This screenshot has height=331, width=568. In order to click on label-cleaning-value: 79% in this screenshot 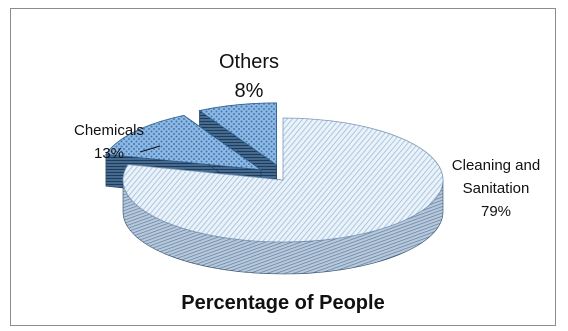, I will do `click(496, 211)`.